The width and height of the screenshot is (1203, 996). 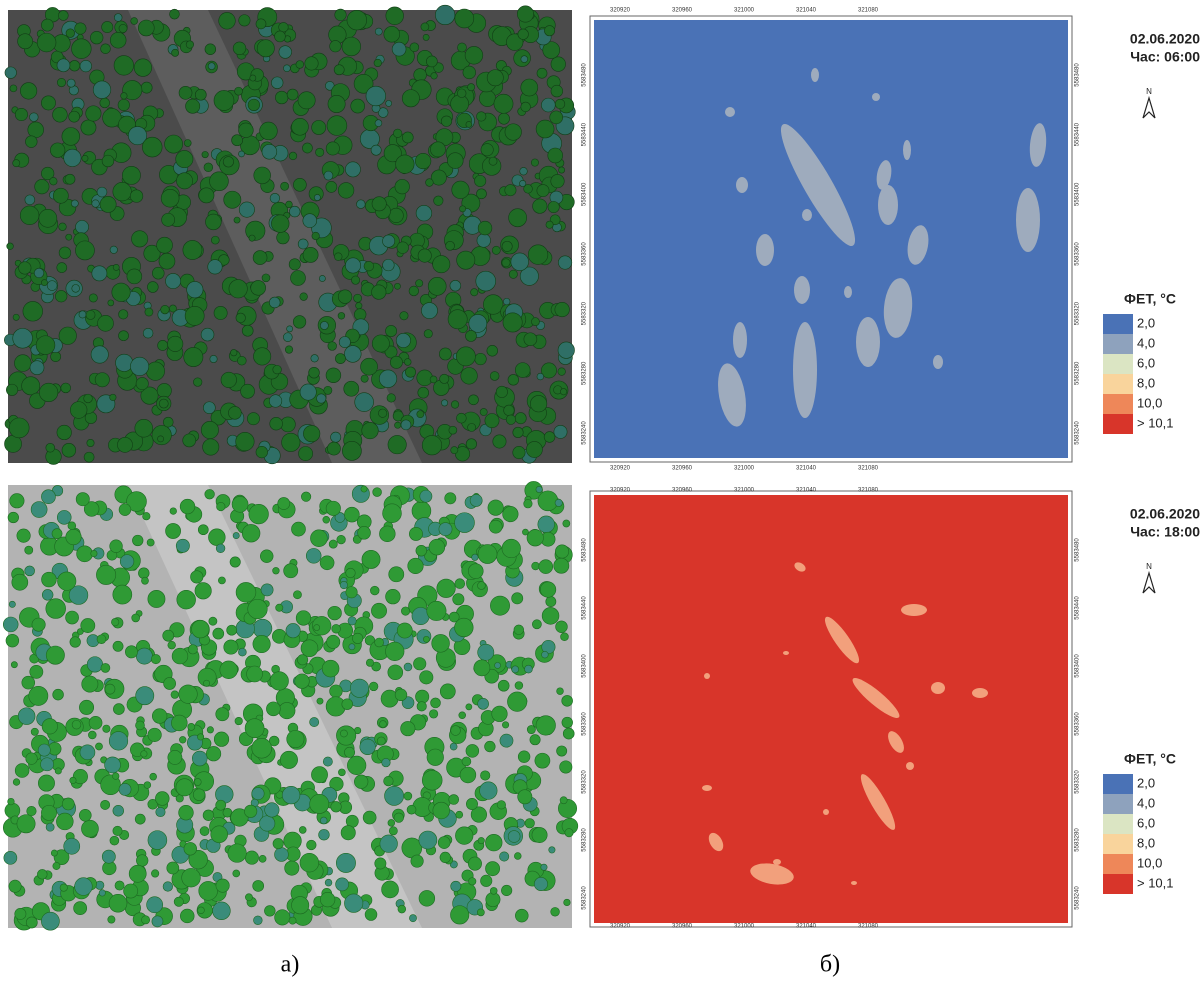 I want to click on legend-label: 6,0, so click(x=1146, y=822).